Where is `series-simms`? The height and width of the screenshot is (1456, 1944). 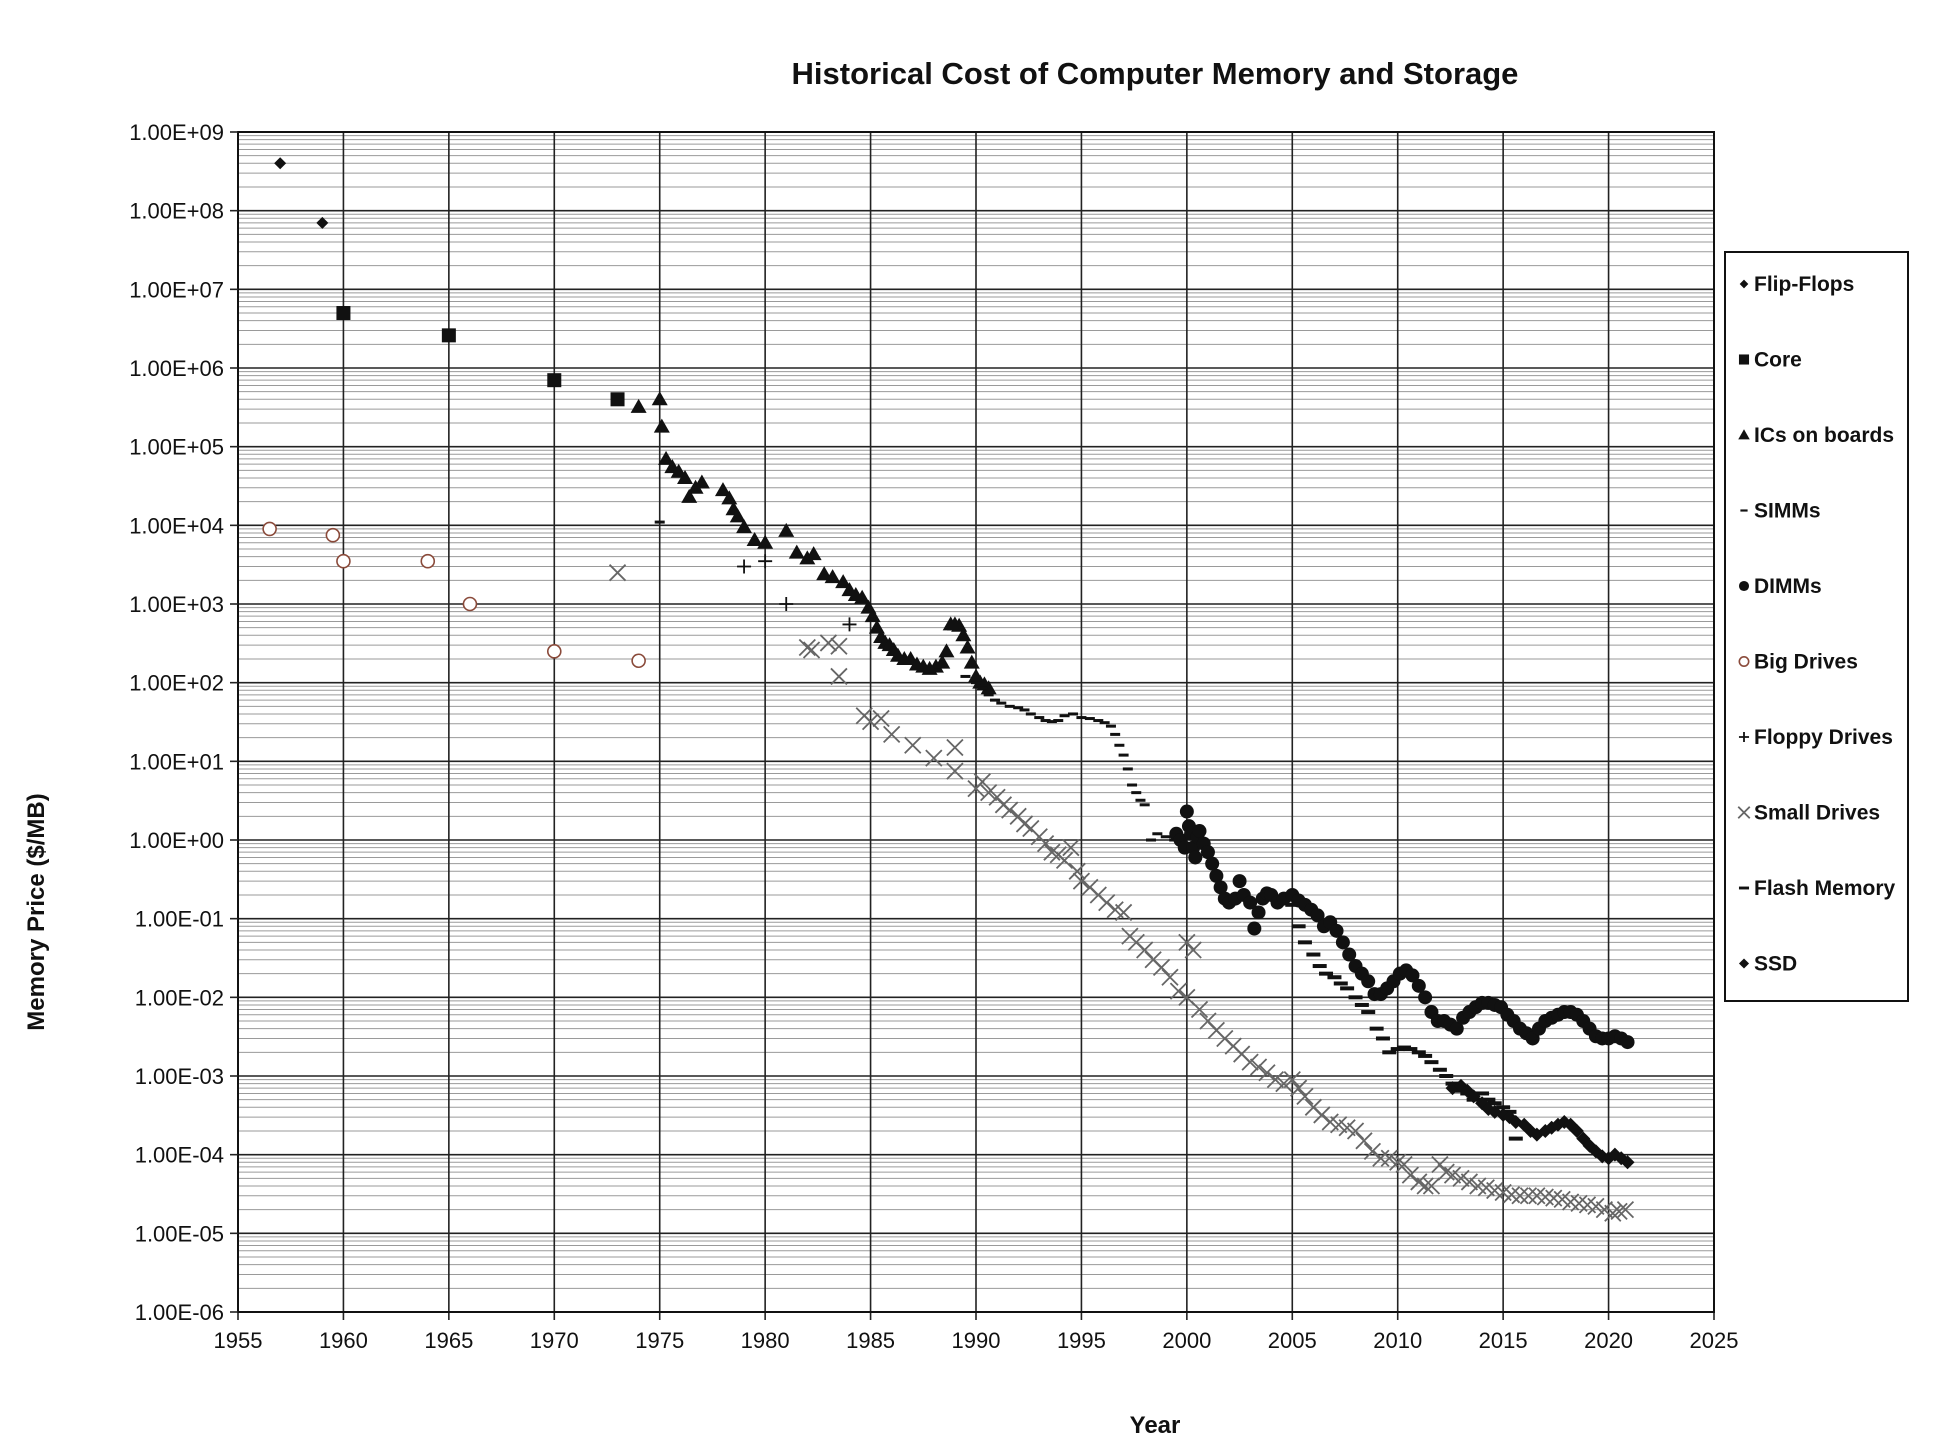
series-simms is located at coordinates (917, 681).